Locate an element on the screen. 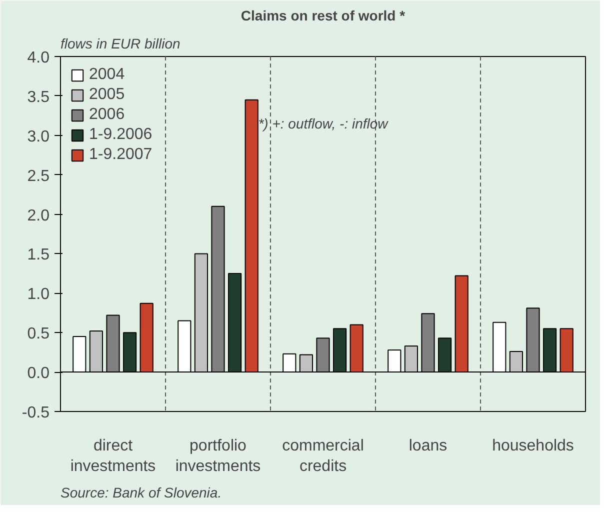 The height and width of the screenshot is (512, 605). y-axis-title: flows in EUR billion is located at coordinates (120, 44).